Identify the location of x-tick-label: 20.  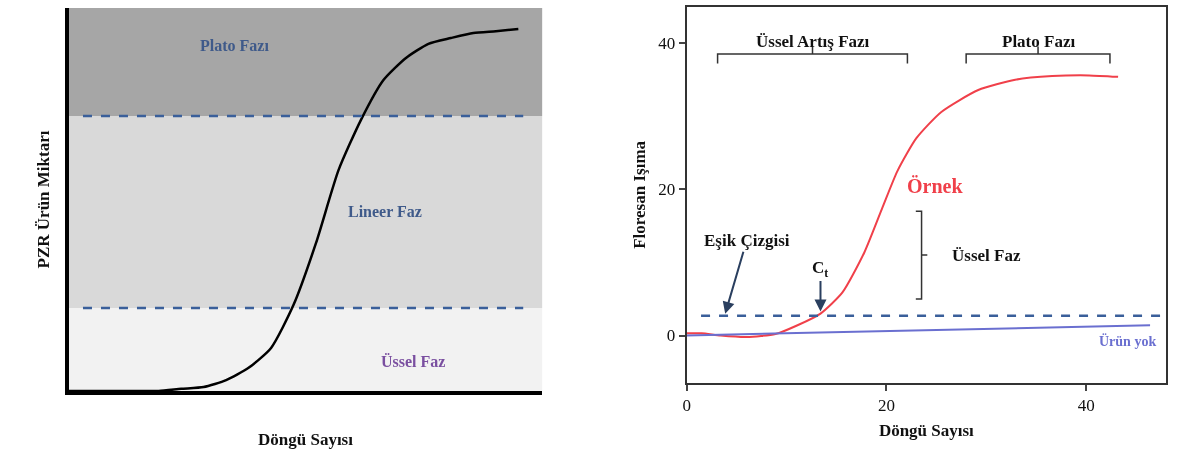
(886, 406).